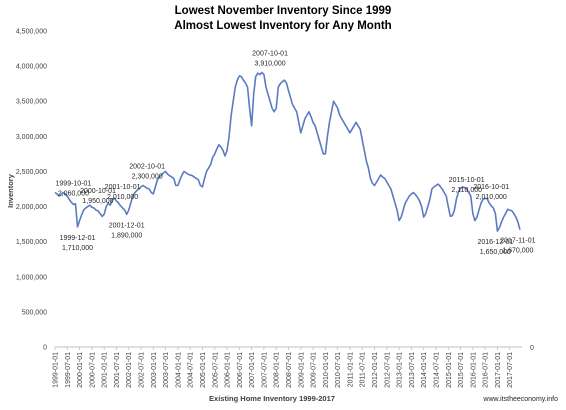 The image size is (566, 410). Describe the element at coordinates (31, 277) in the screenshot. I see `y-tick-label: 1,000,000` at that location.